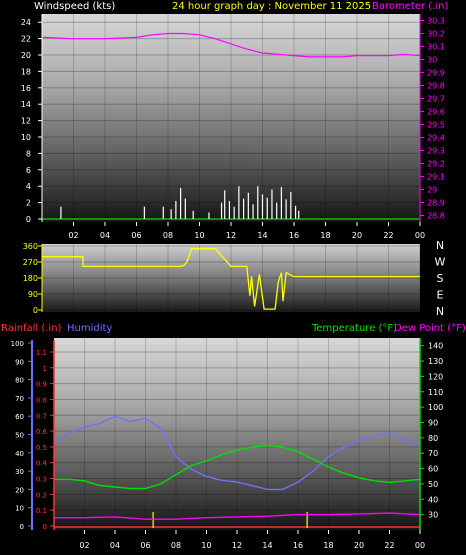  Describe the element at coordinates (26, 88) in the screenshot. I see `wind-tick-label: 16` at that location.